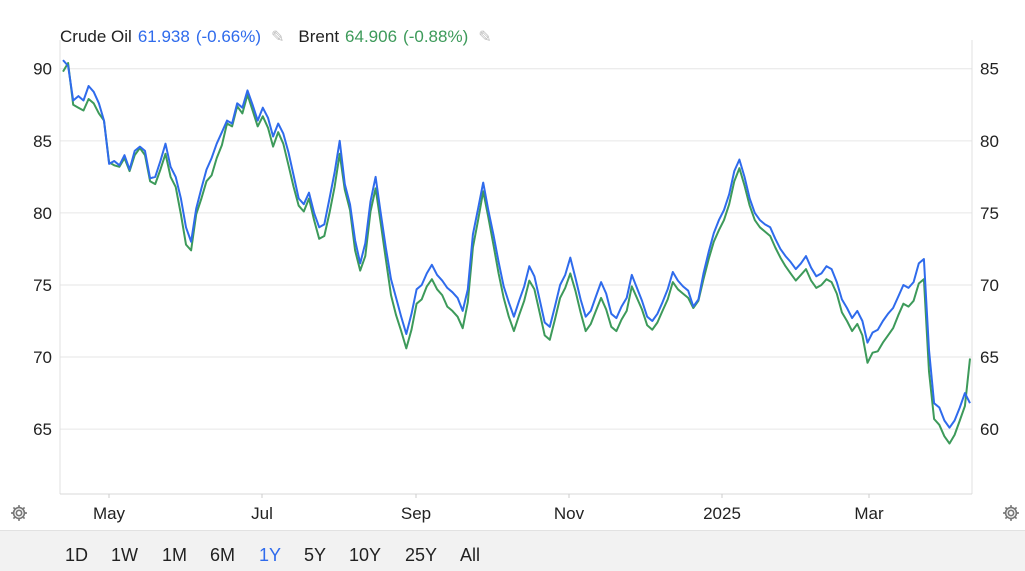 The width and height of the screenshot is (1025, 571). Describe the element at coordinates (421, 555) in the screenshot. I see `range-25y-button: 25Y` at that location.